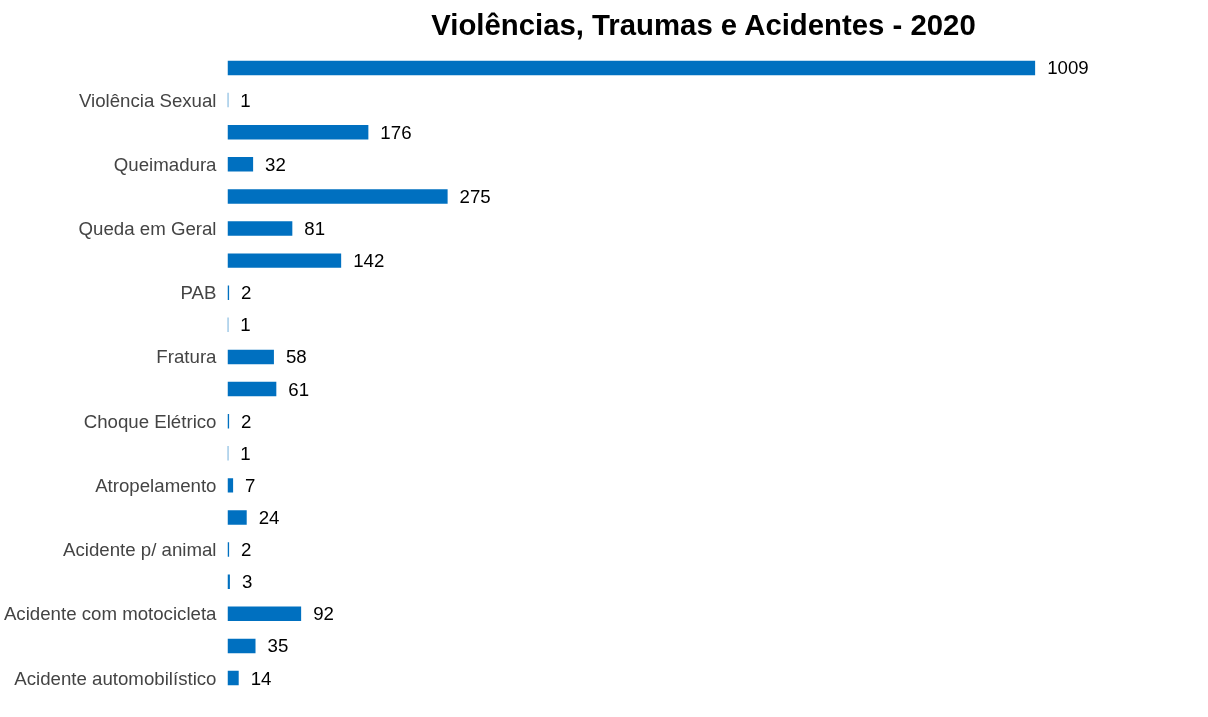  What do you see at coordinates (475, 196) in the screenshot?
I see `data-label: 275` at bounding box center [475, 196].